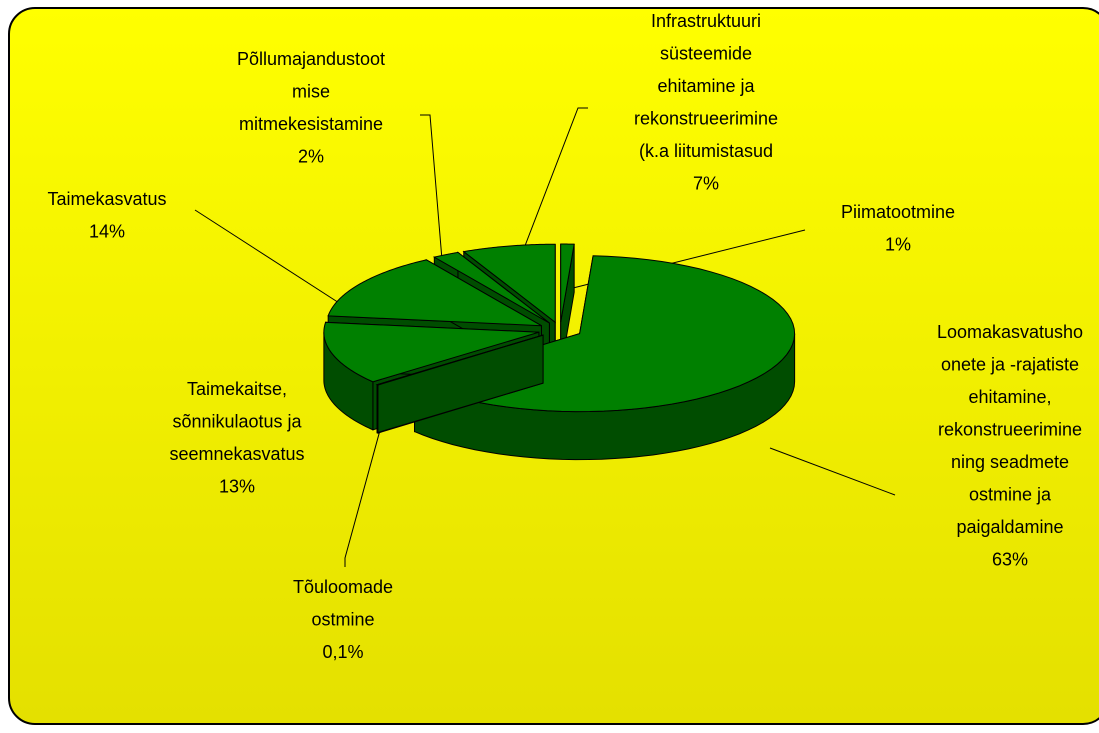 This screenshot has width=1099, height=733. What do you see at coordinates (237, 486) in the screenshot?
I see `value-label: 13%` at bounding box center [237, 486].